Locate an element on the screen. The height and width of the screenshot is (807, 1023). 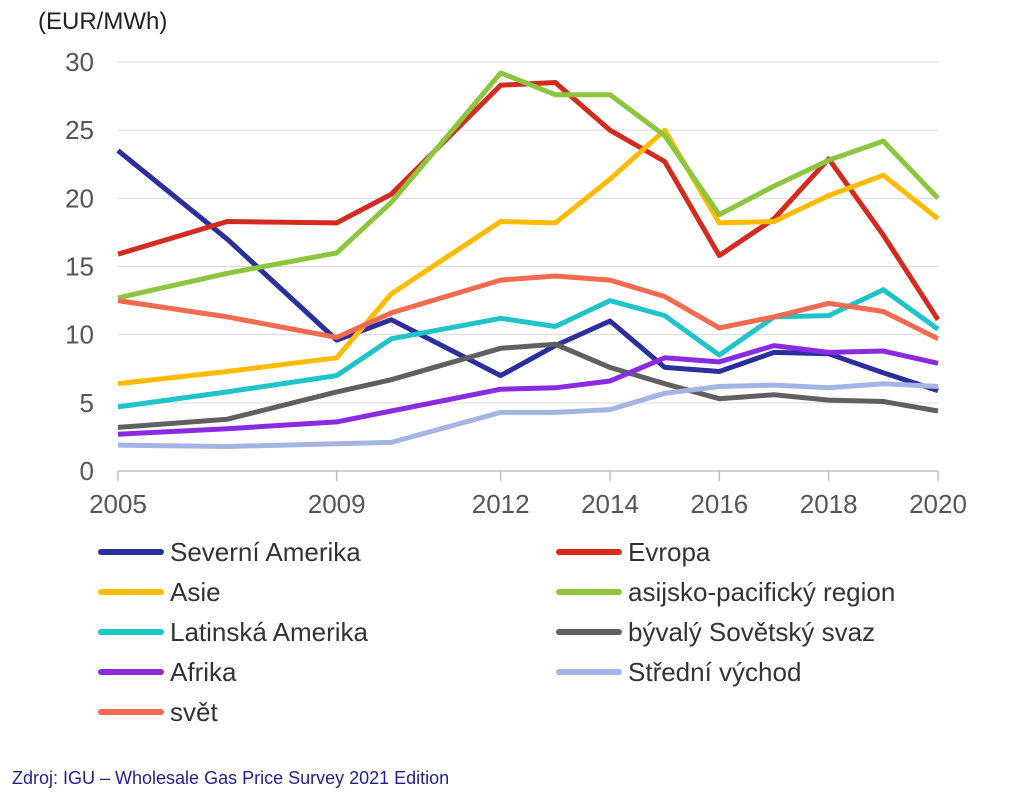
legend-item: Evropa is located at coordinates (633, 552).